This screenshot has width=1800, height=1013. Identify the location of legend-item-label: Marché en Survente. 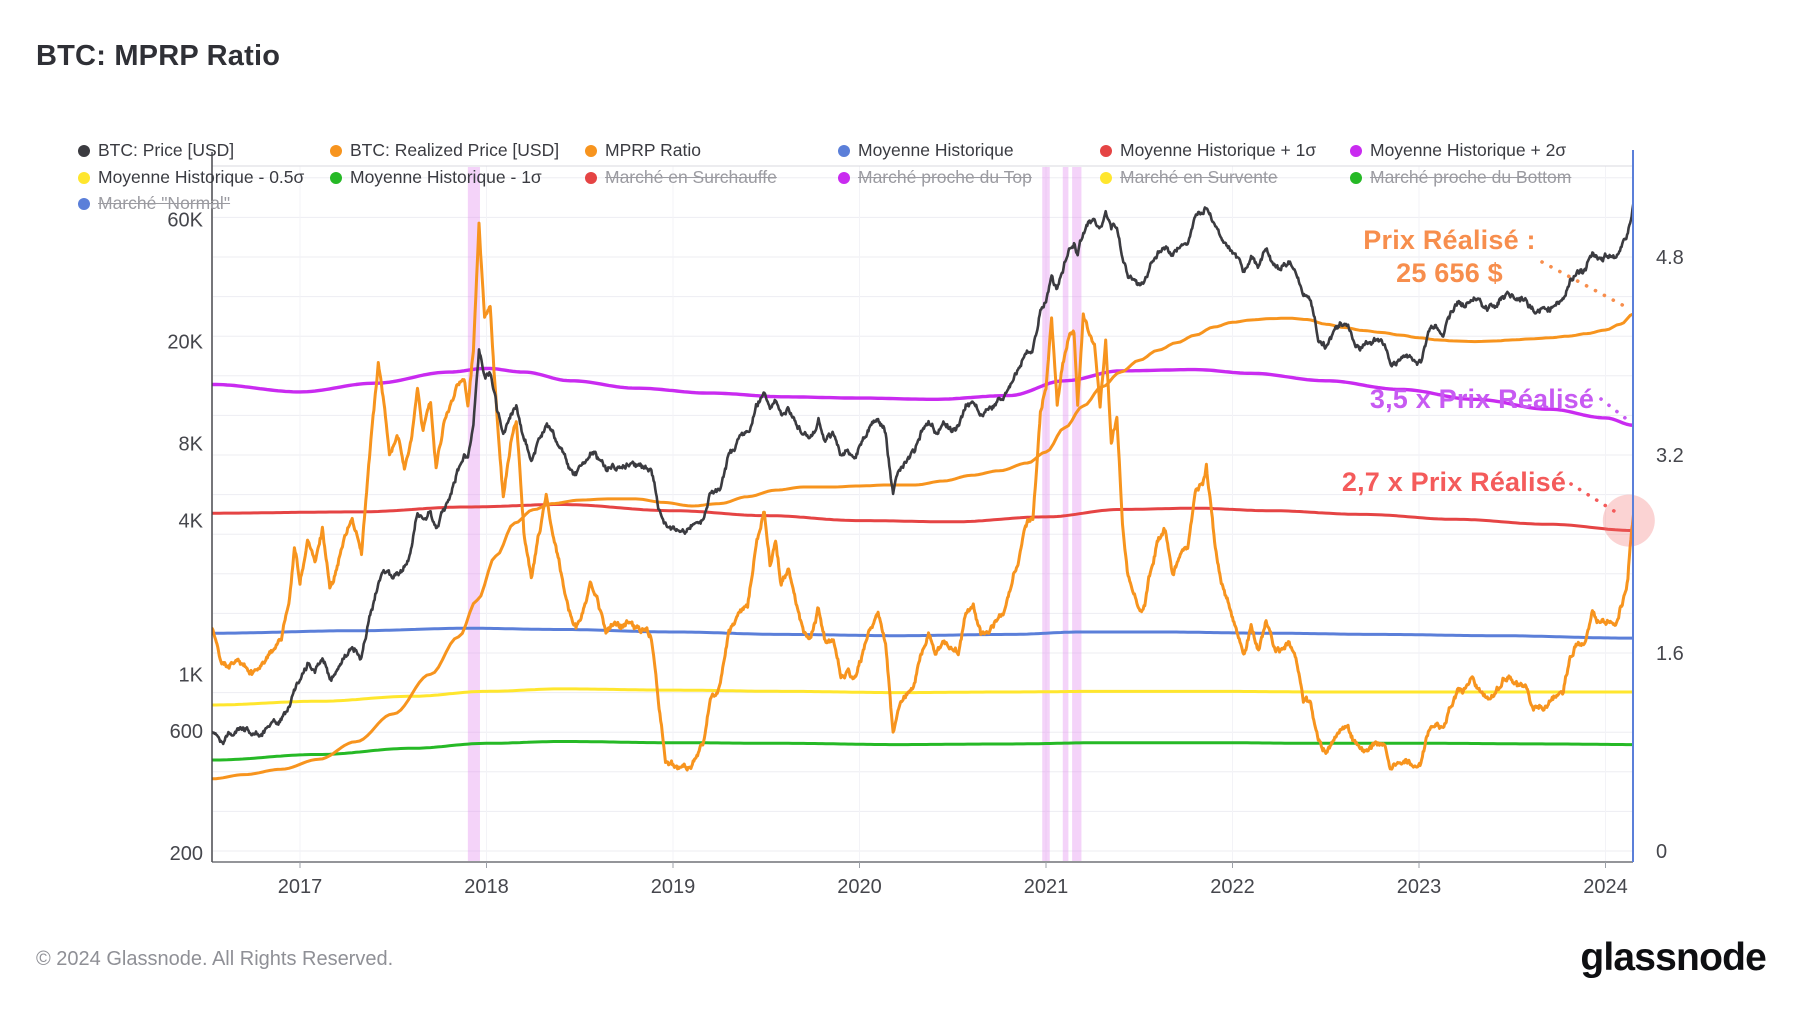
(1199, 177).